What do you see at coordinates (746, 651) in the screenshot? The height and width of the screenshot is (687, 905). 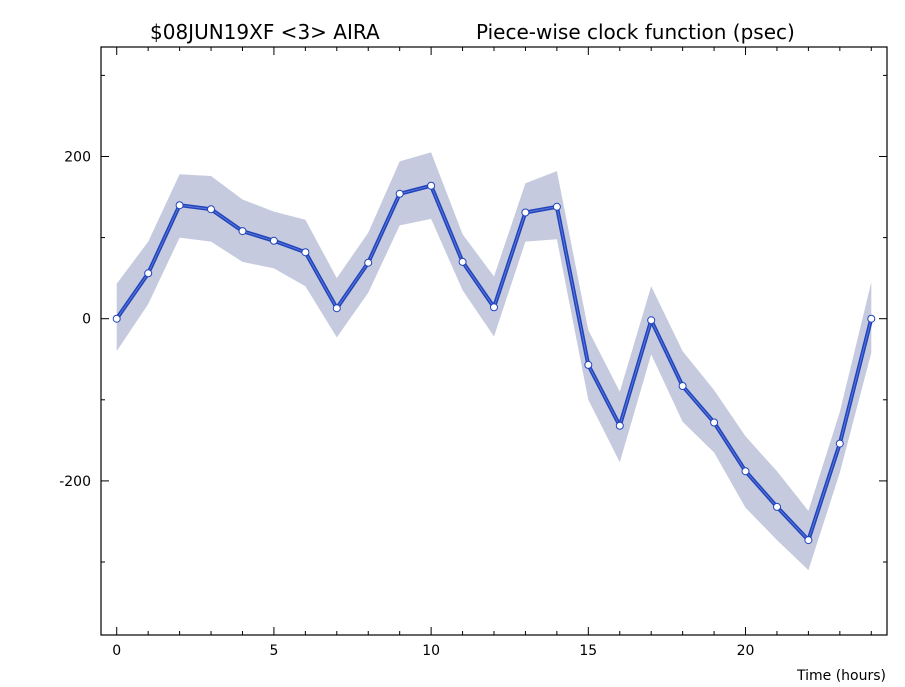 I see `x-tick-label: 20` at bounding box center [746, 651].